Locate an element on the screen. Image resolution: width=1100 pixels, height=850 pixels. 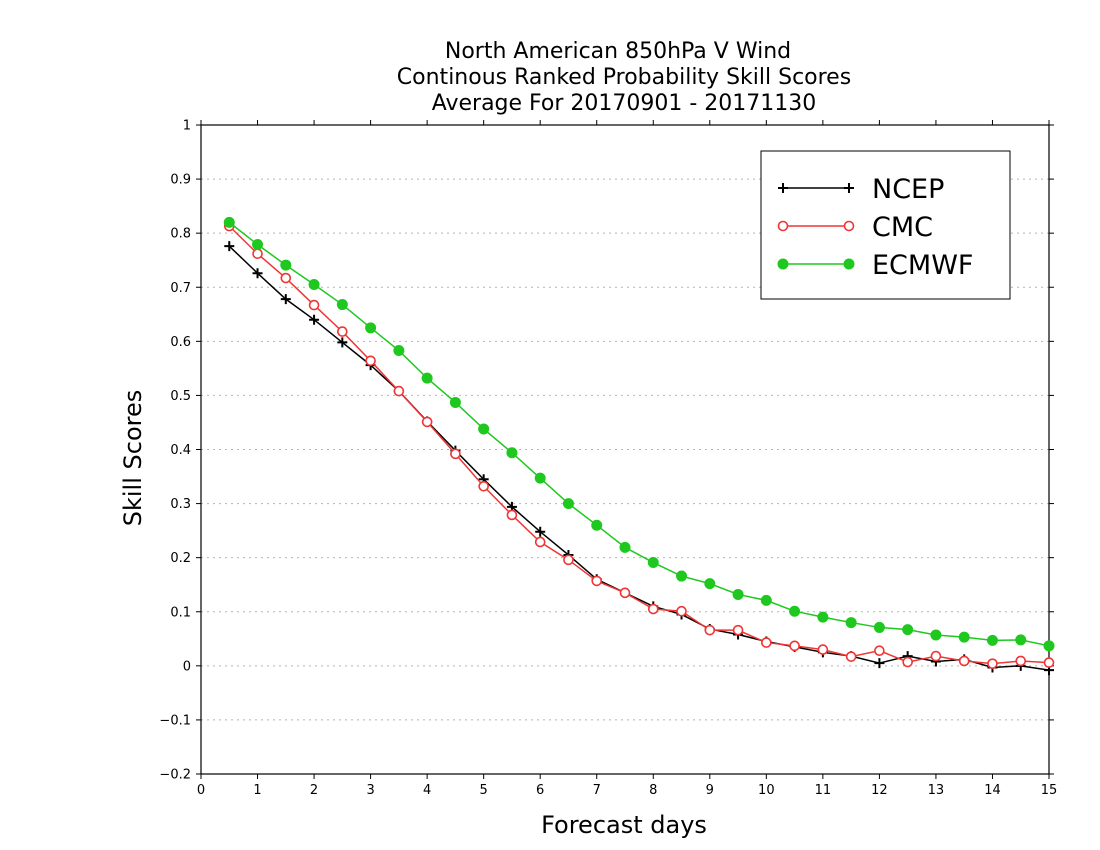
x-tick-label: 7 is located at coordinates (597, 790).